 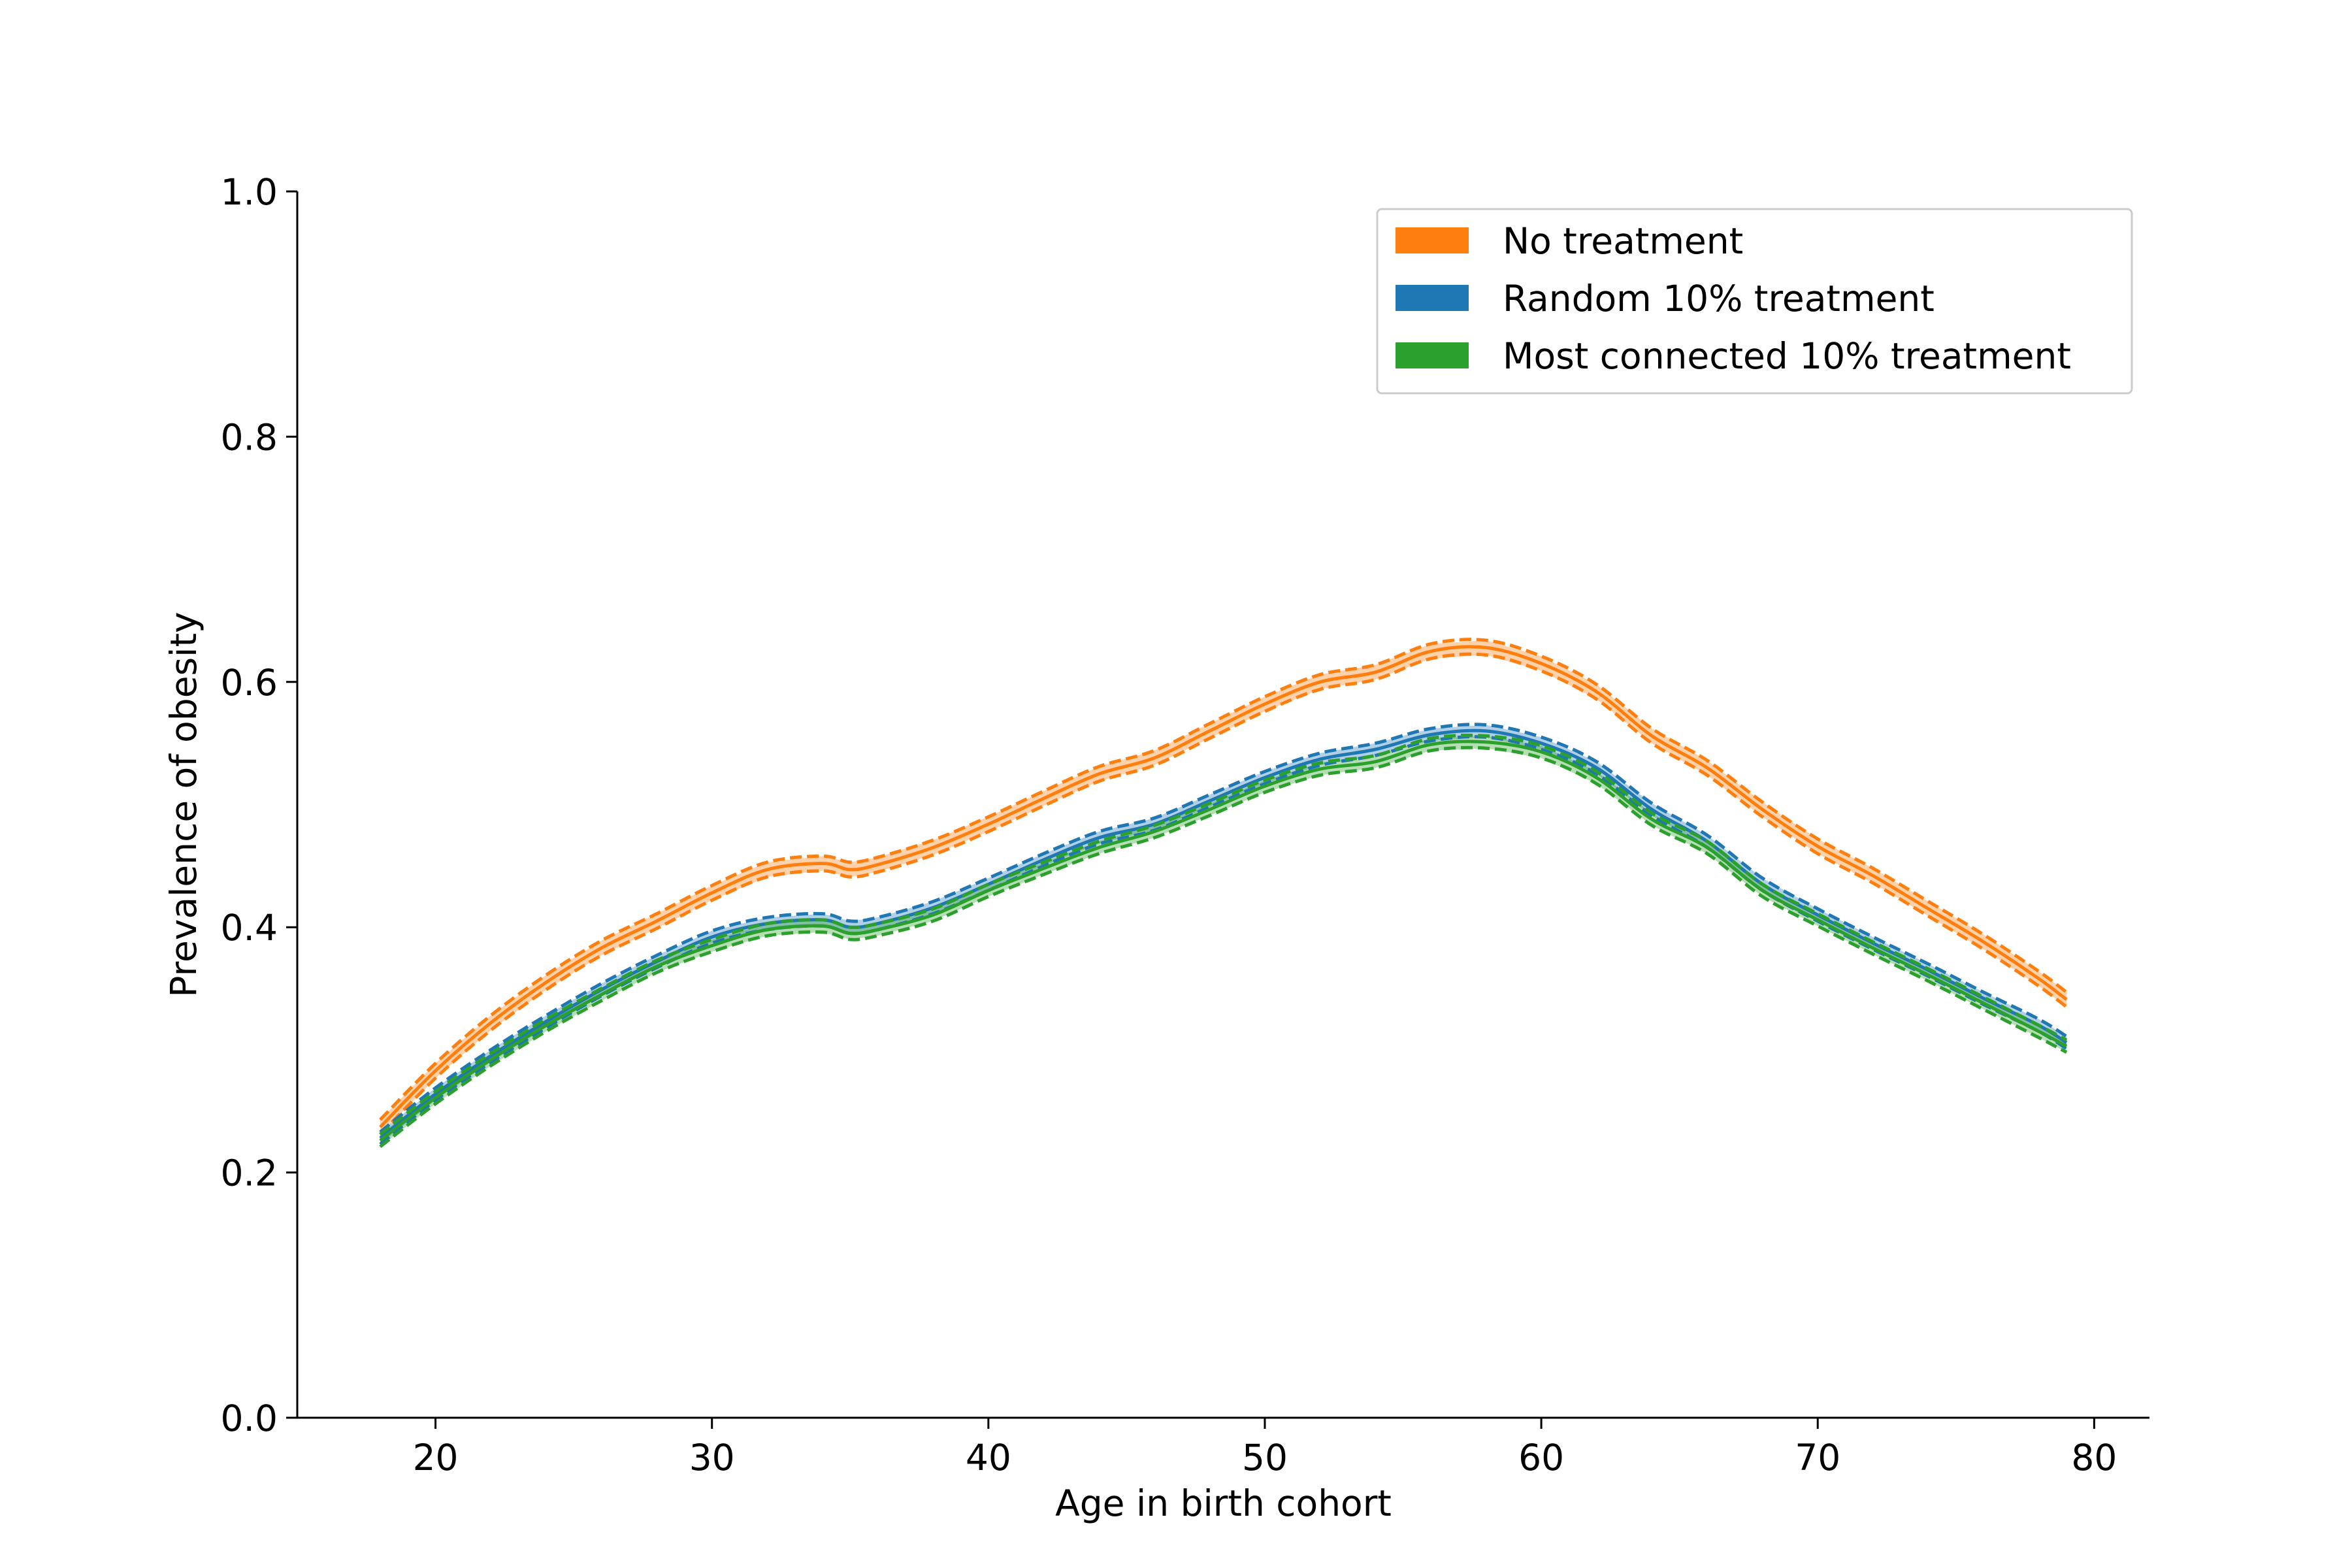 What do you see at coordinates (1265, 1457) in the screenshot?
I see `x-tick-label: 50` at bounding box center [1265, 1457].